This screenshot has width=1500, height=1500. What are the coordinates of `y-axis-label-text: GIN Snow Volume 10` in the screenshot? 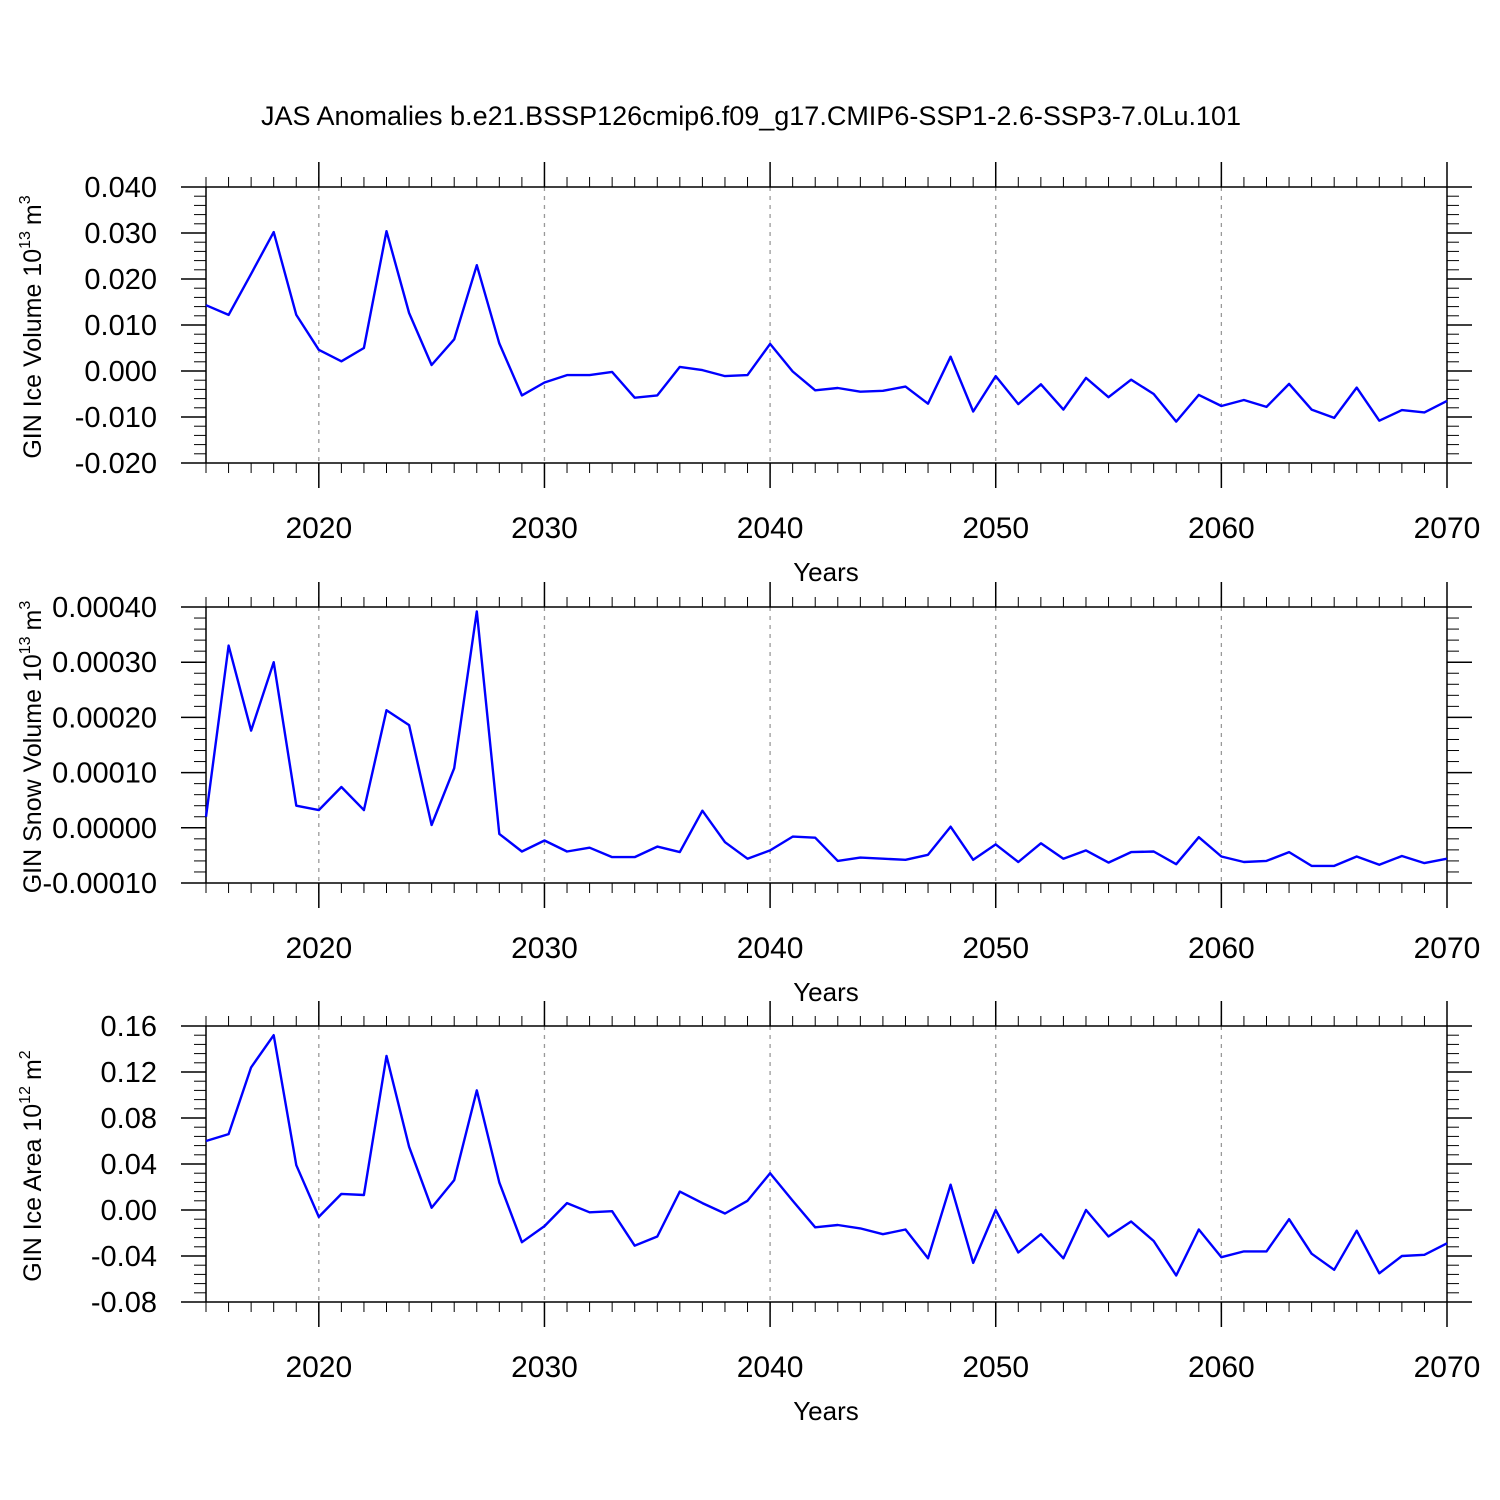 It's located at (33, 773).